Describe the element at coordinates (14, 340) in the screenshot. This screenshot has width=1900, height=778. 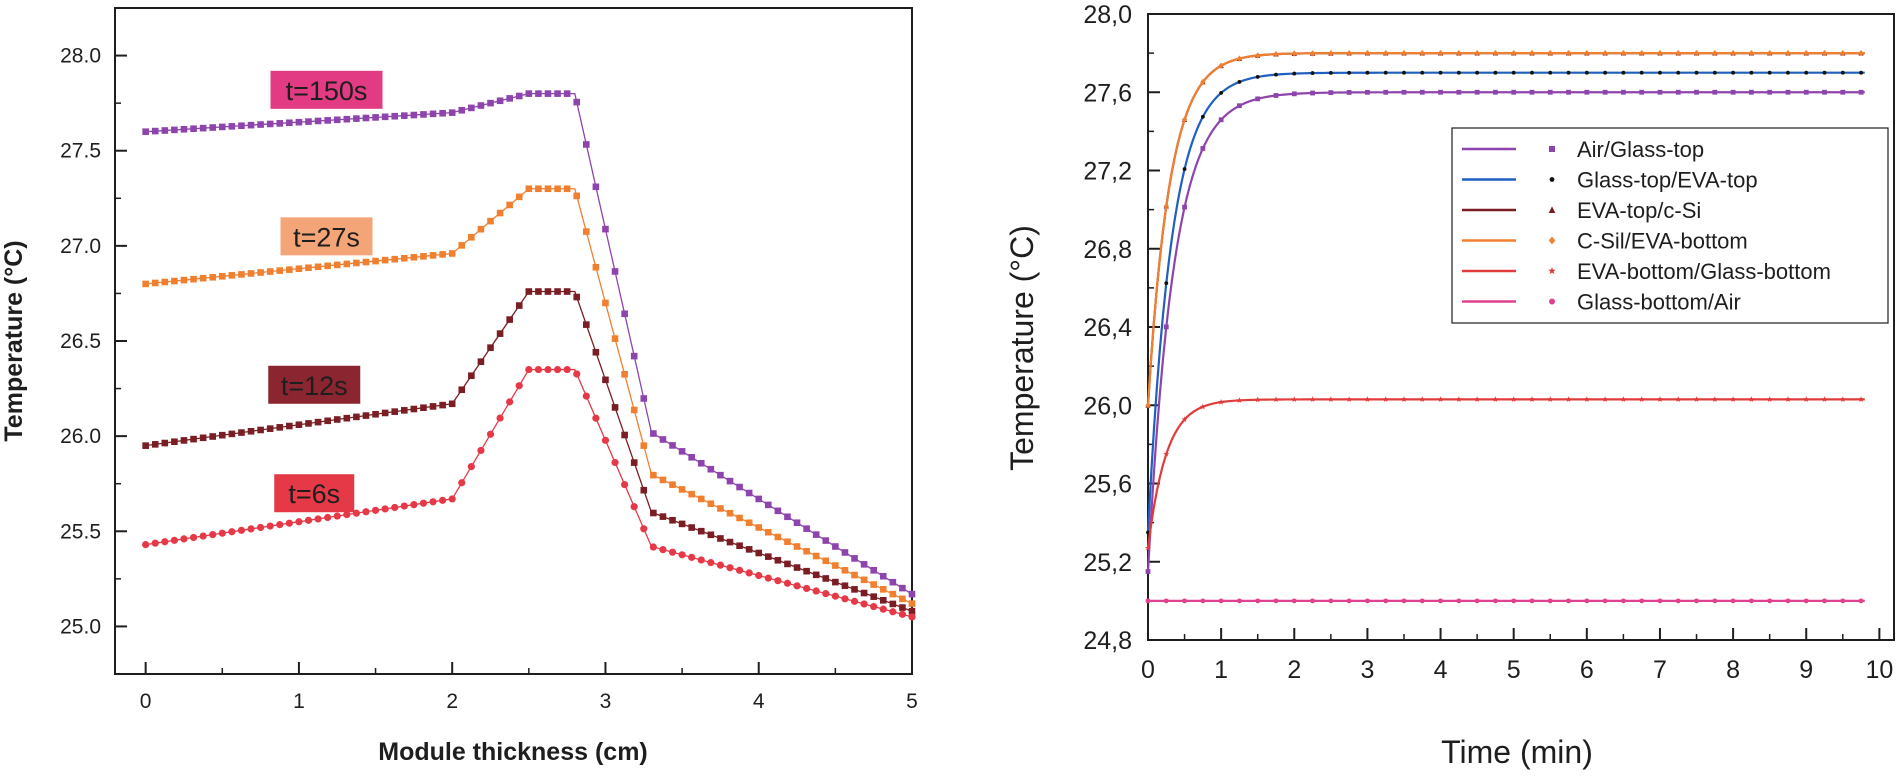
I see `left-y-axis-title: Temperature (°C)` at that location.